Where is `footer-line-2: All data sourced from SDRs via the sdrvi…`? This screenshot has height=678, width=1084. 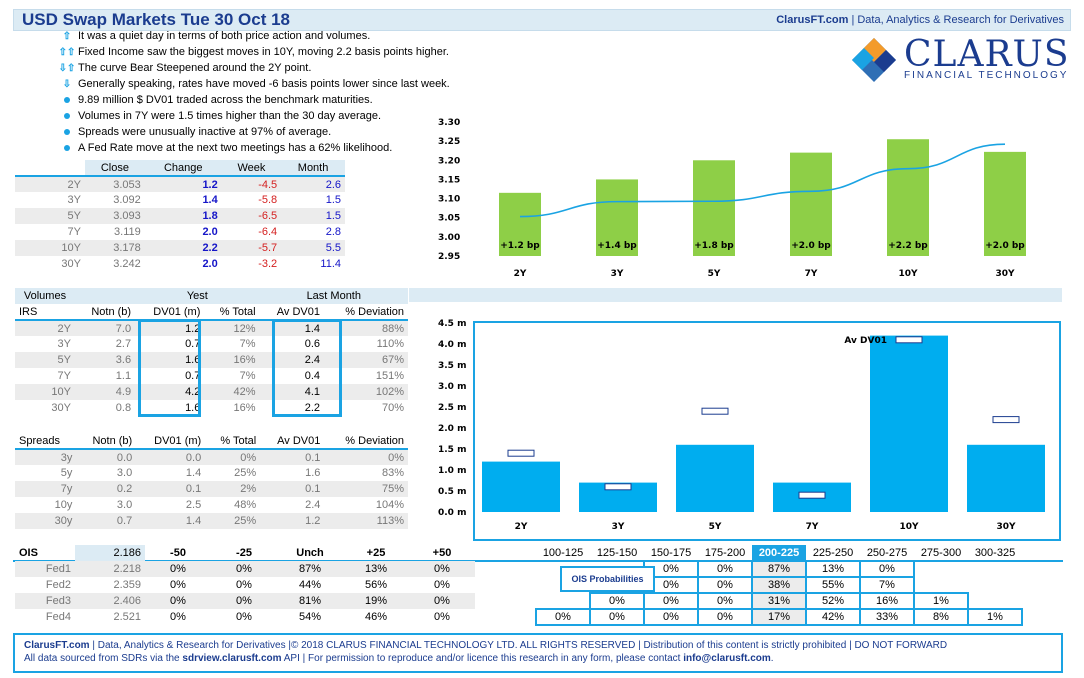 footer-line-2: All data sourced from SDRs via the sdrvi… is located at coordinates (399, 658).